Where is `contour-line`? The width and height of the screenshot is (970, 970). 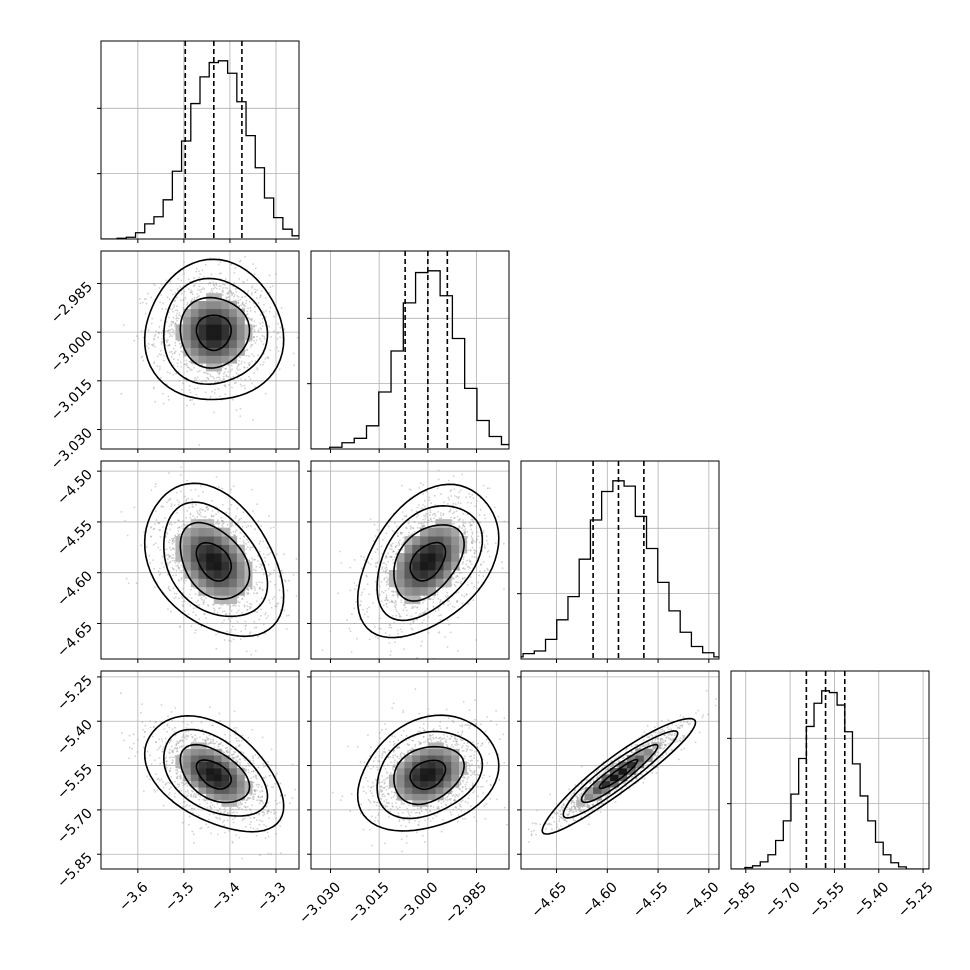
contour-line is located at coordinates (429, 563).